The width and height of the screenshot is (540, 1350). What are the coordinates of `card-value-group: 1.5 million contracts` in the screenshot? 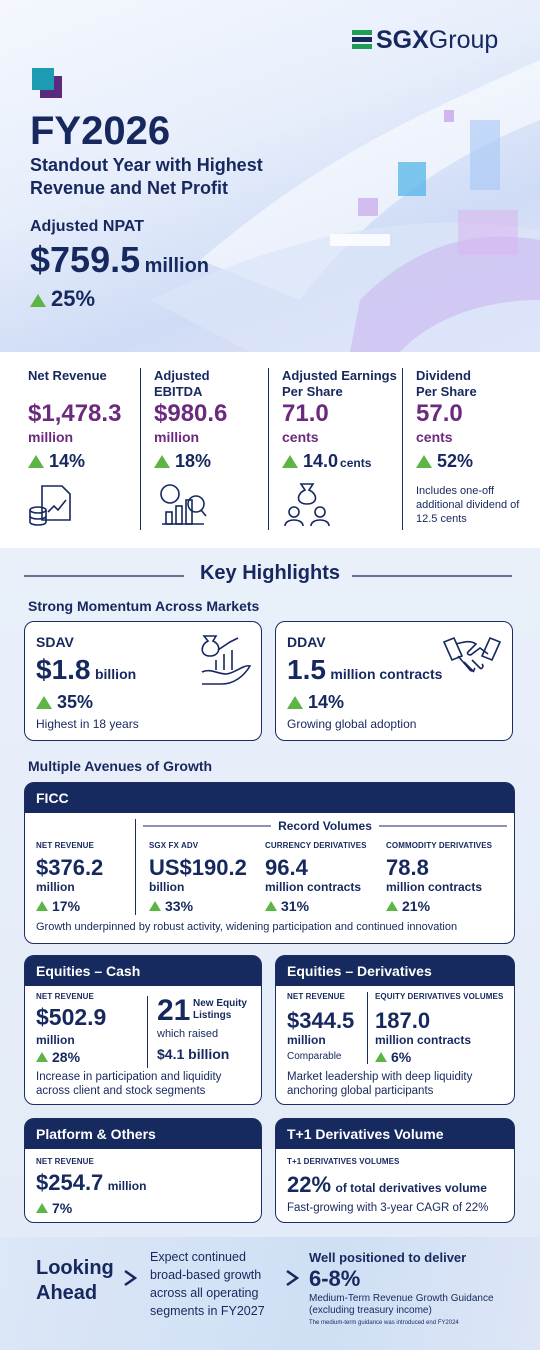 It's located at (364, 672).